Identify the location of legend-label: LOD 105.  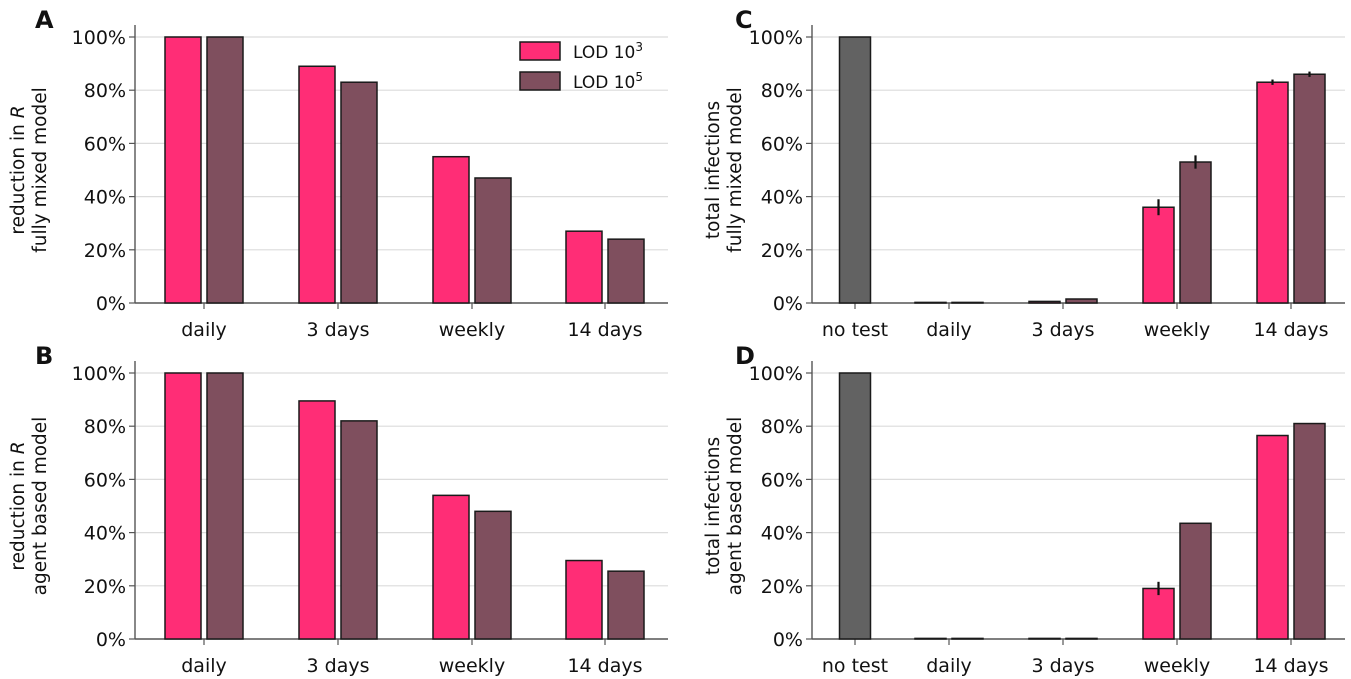
(608, 81).